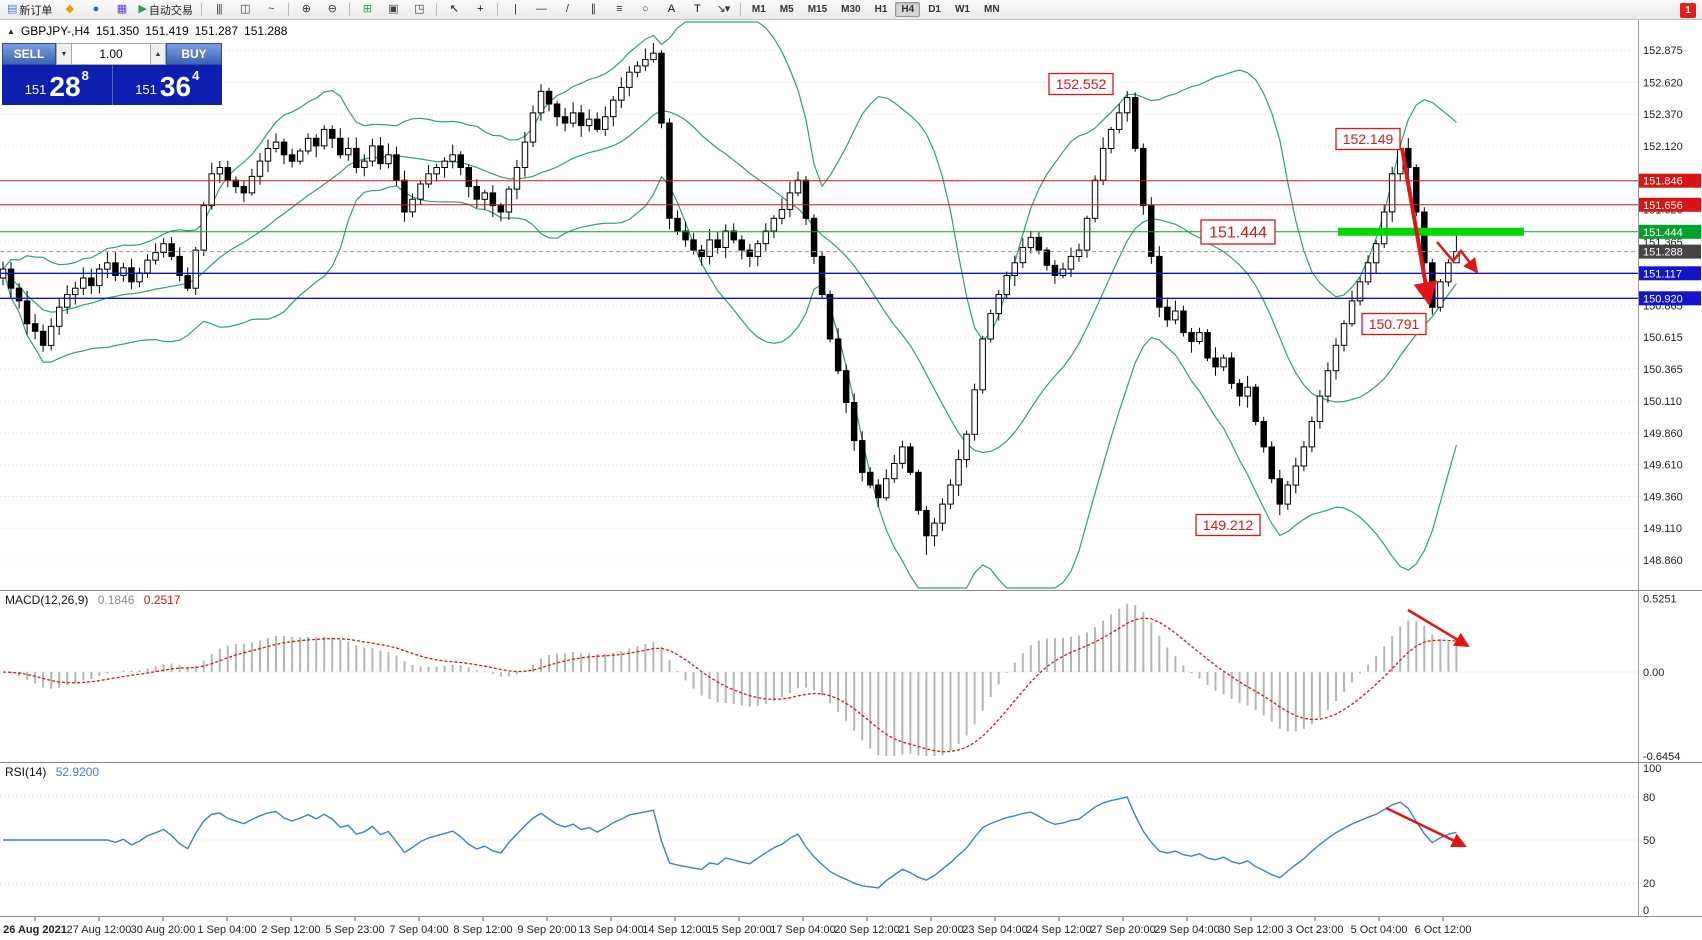 This screenshot has width=1702, height=940. I want to click on line-chart-button: ~, so click(271, 9).